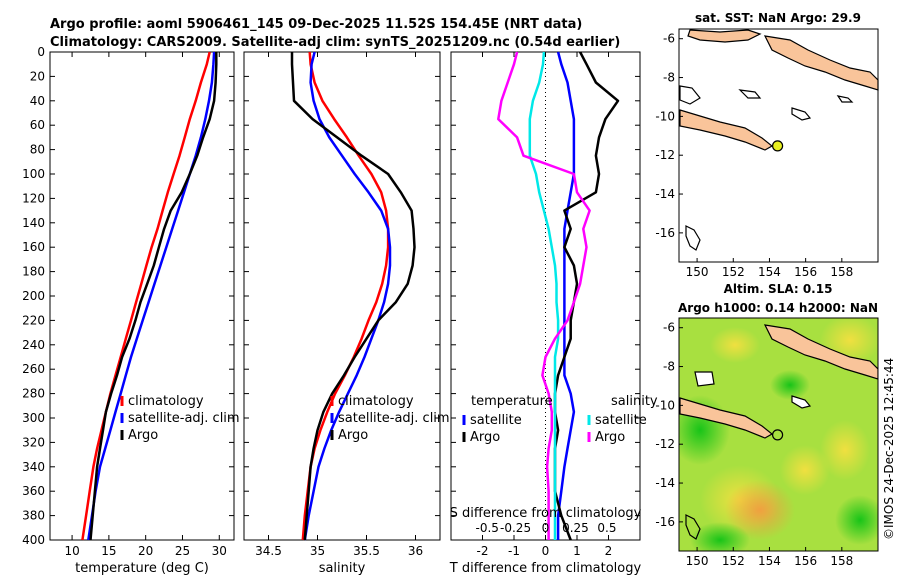  What do you see at coordinates (778, 18) in the screenshot?
I see `sst-map-title: sat. SST: NaN Argo: 29.9` at bounding box center [778, 18].